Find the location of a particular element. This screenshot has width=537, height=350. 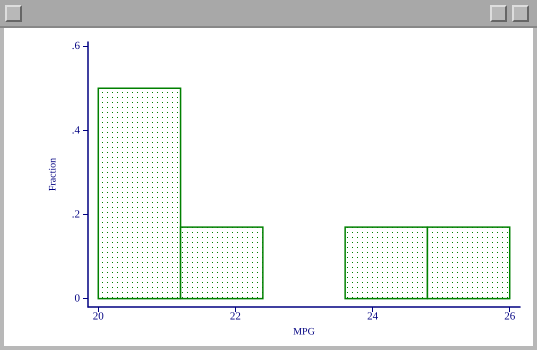

x-tick-label: 24 is located at coordinates (373, 316).